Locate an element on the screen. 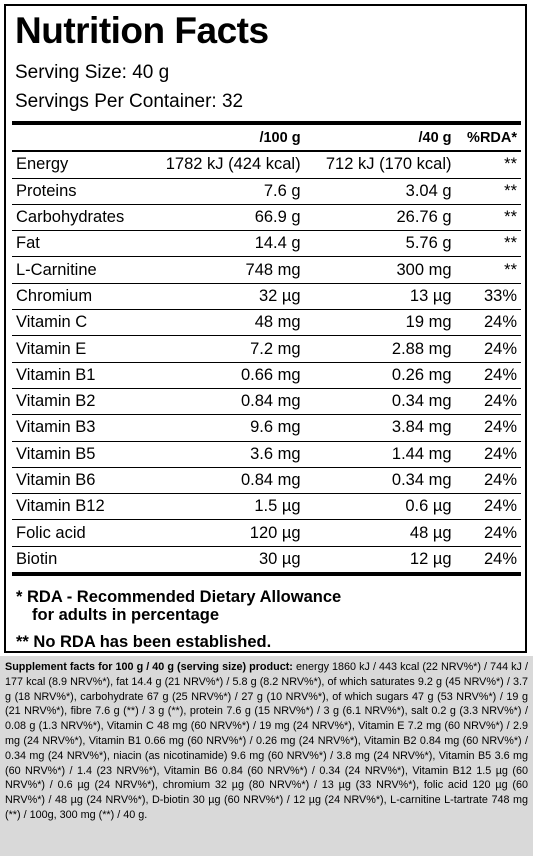 The height and width of the screenshot is (856, 533). header-row: /100 g/40 g %RDA* is located at coordinates (266, 138).